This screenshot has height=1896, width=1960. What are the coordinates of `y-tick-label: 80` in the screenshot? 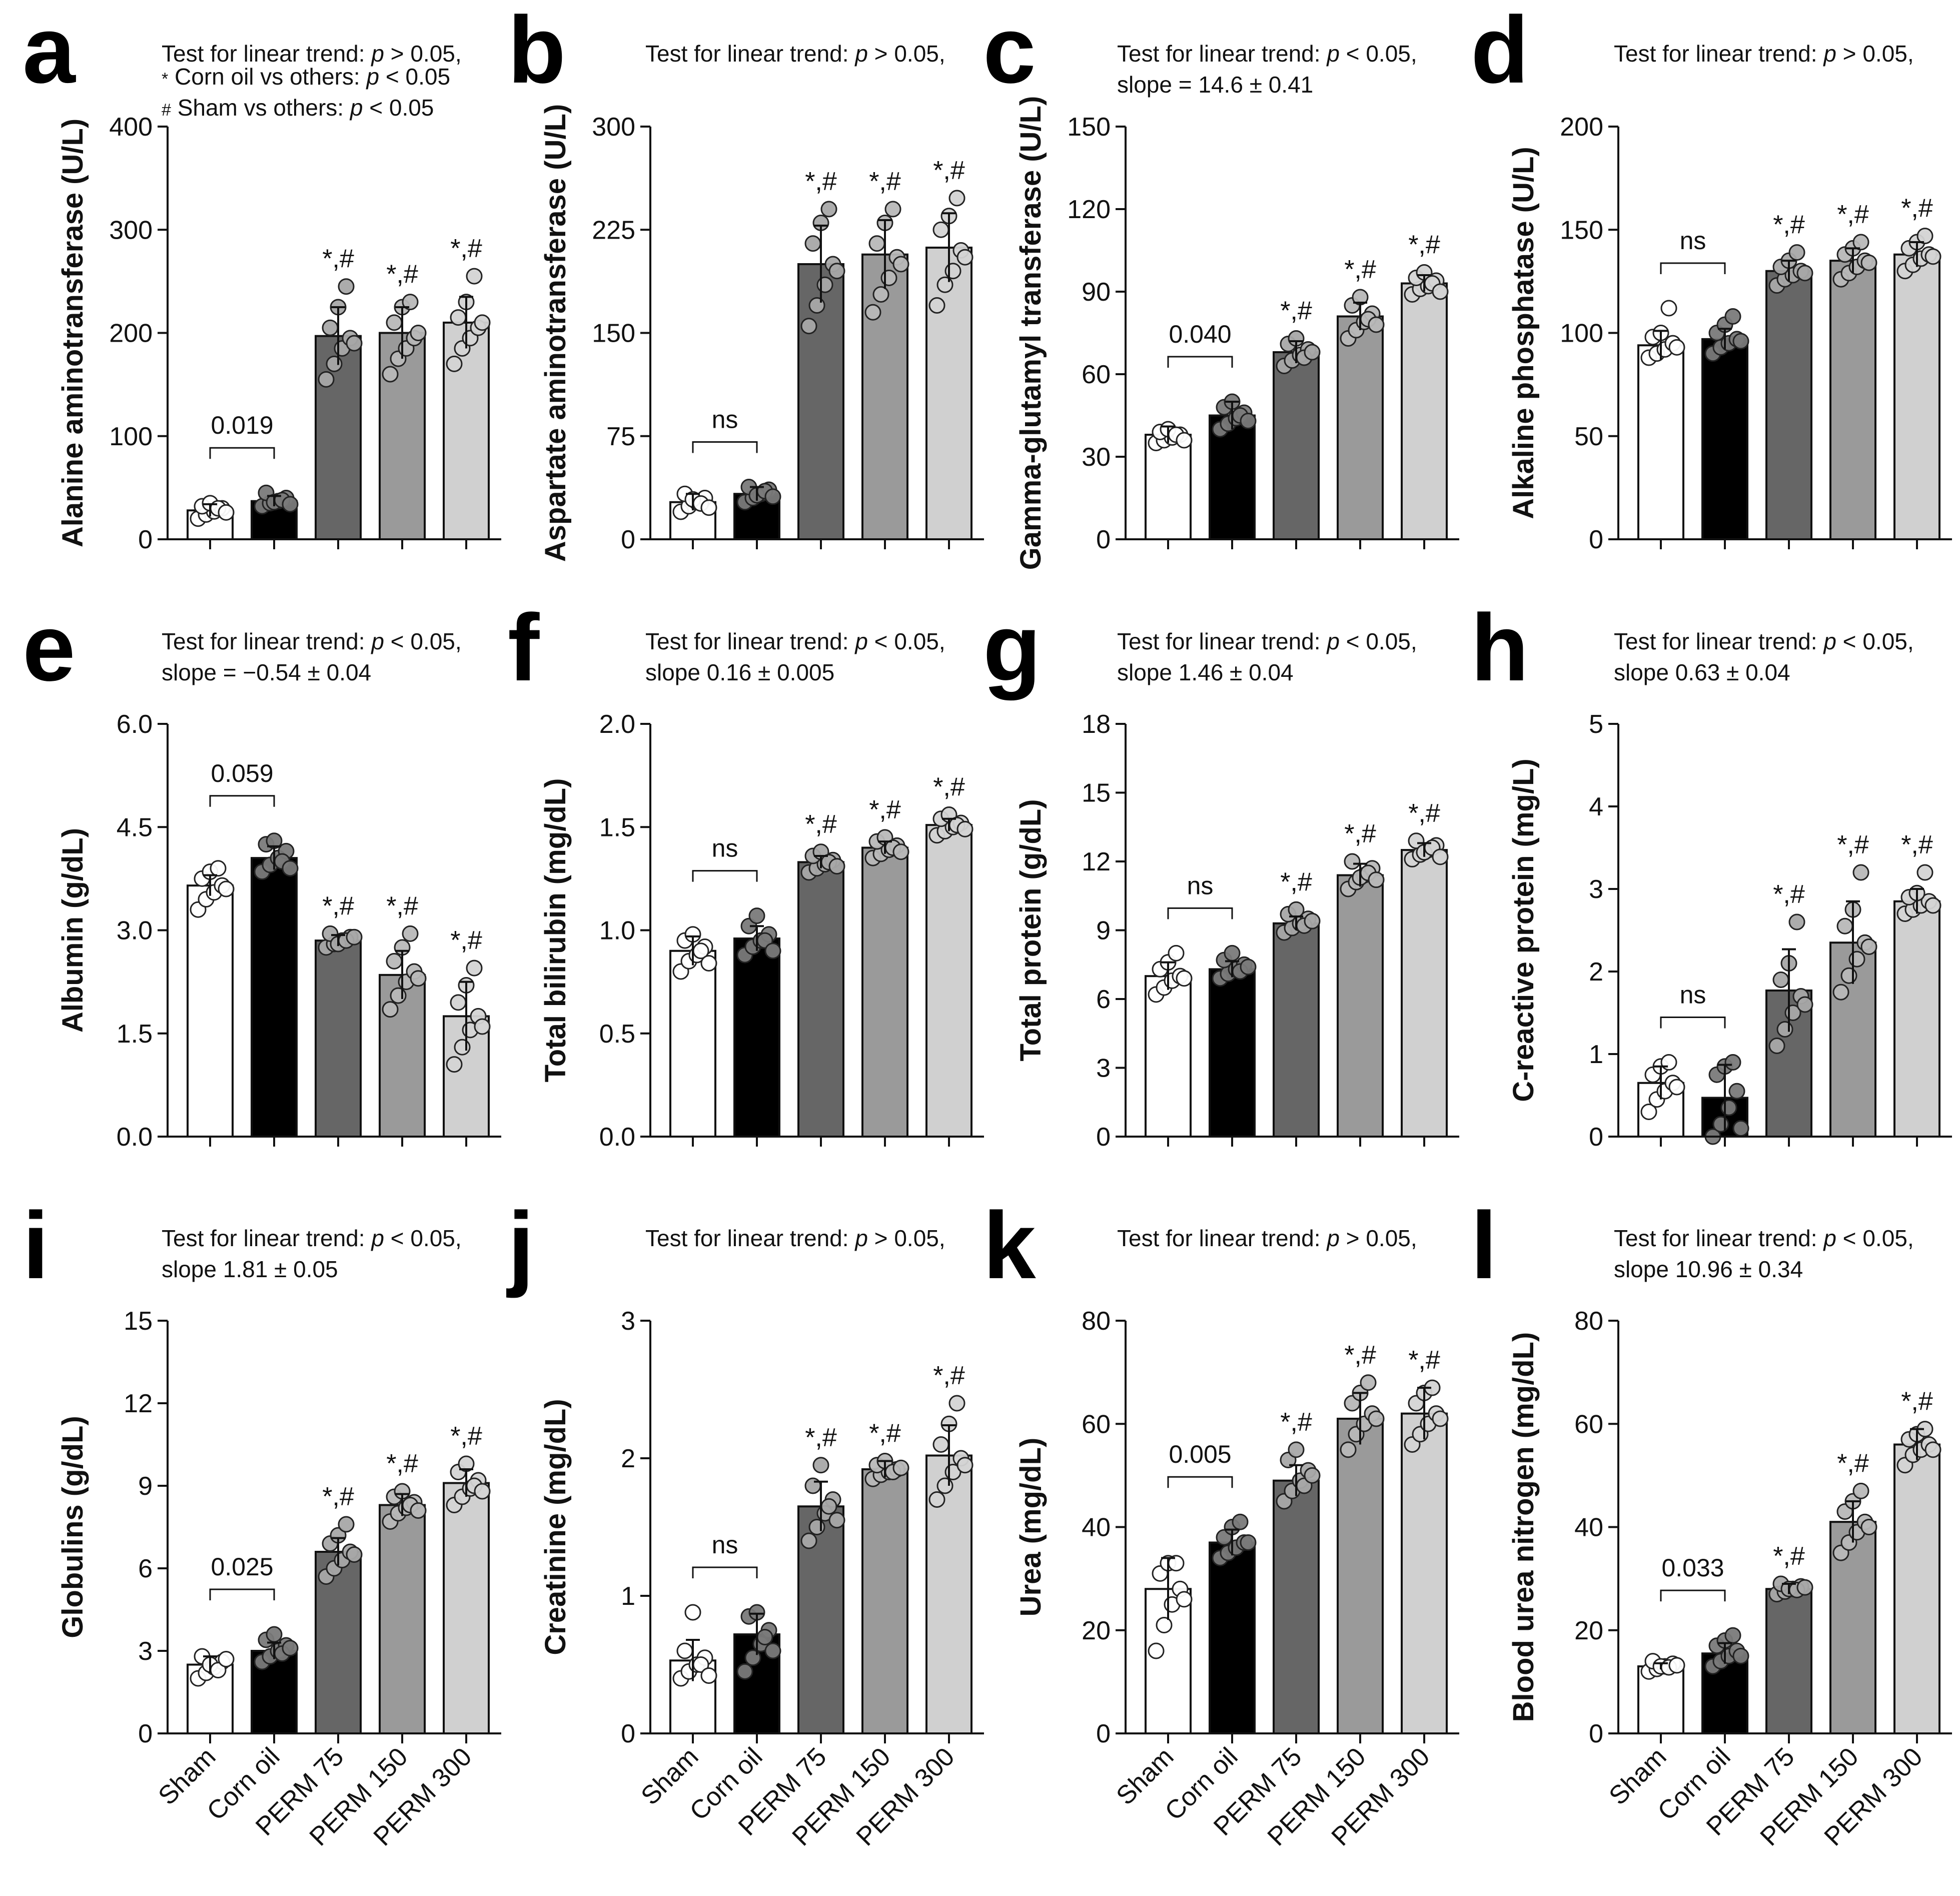 It's located at (1588, 1321).